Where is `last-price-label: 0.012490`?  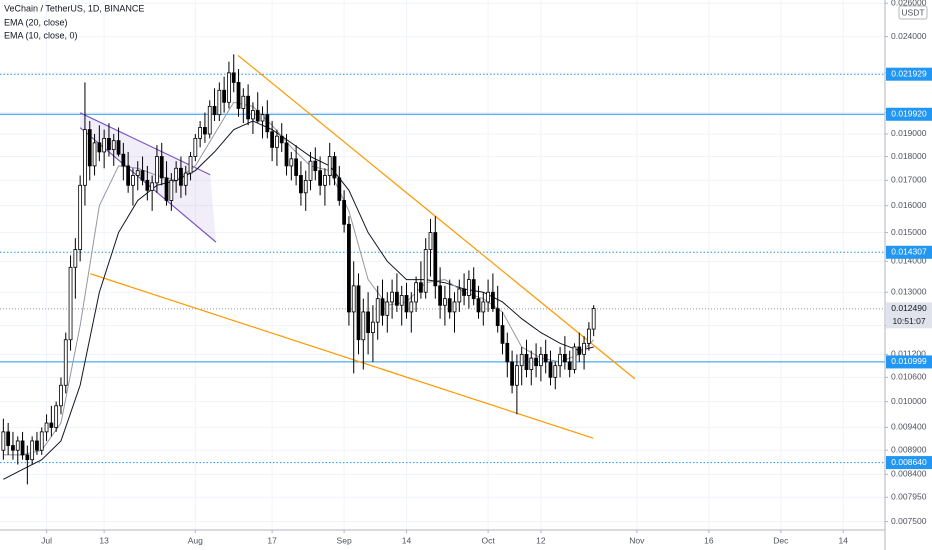 last-price-label: 0.012490 is located at coordinates (909, 308).